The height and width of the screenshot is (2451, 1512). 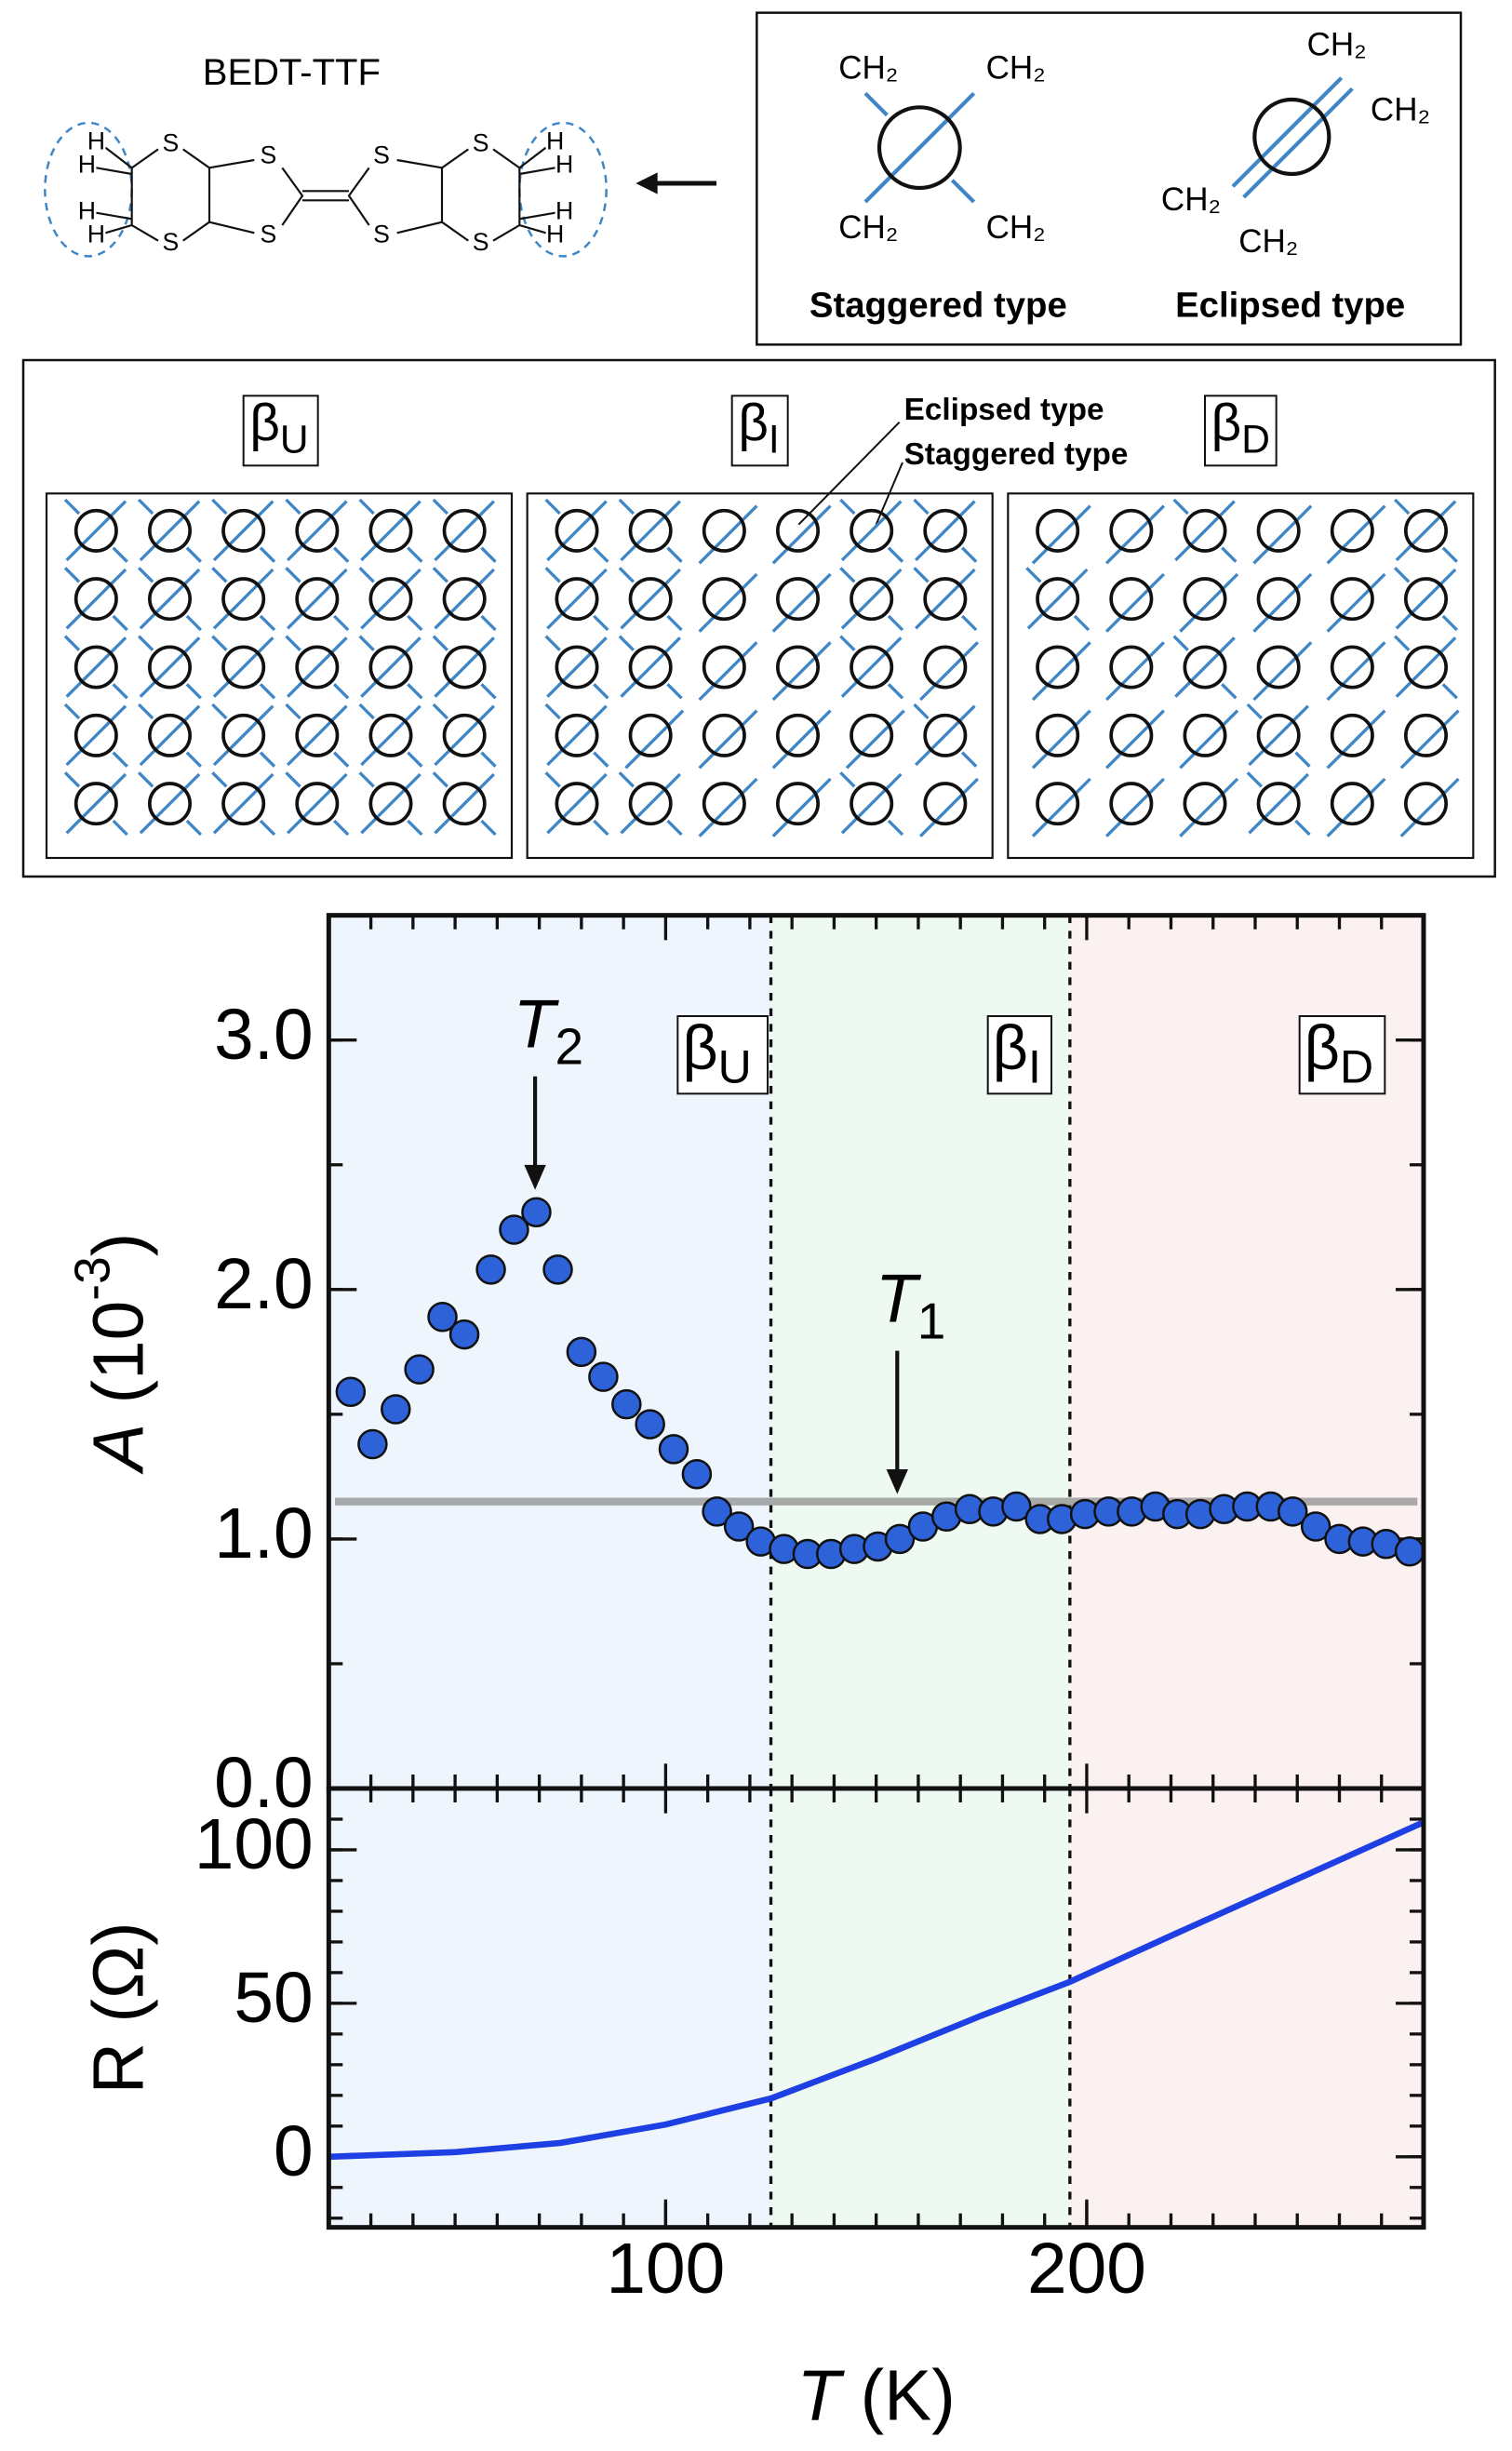 What do you see at coordinates (254, 1844) in the screenshot?
I see `y-tick-label: 100` at bounding box center [254, 1844].